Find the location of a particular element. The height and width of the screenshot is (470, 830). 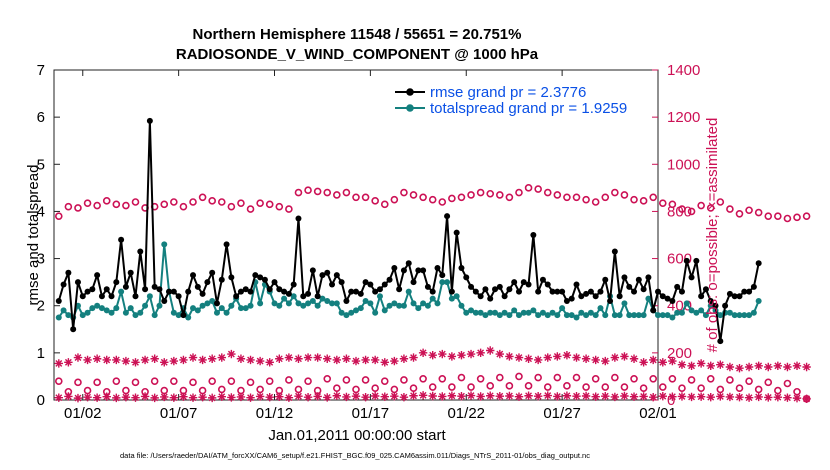

chart-subtitle: RADIOSONDE_V_WIND_COMPONENT @ 1000 hPa is located at coordinates (357, 54).